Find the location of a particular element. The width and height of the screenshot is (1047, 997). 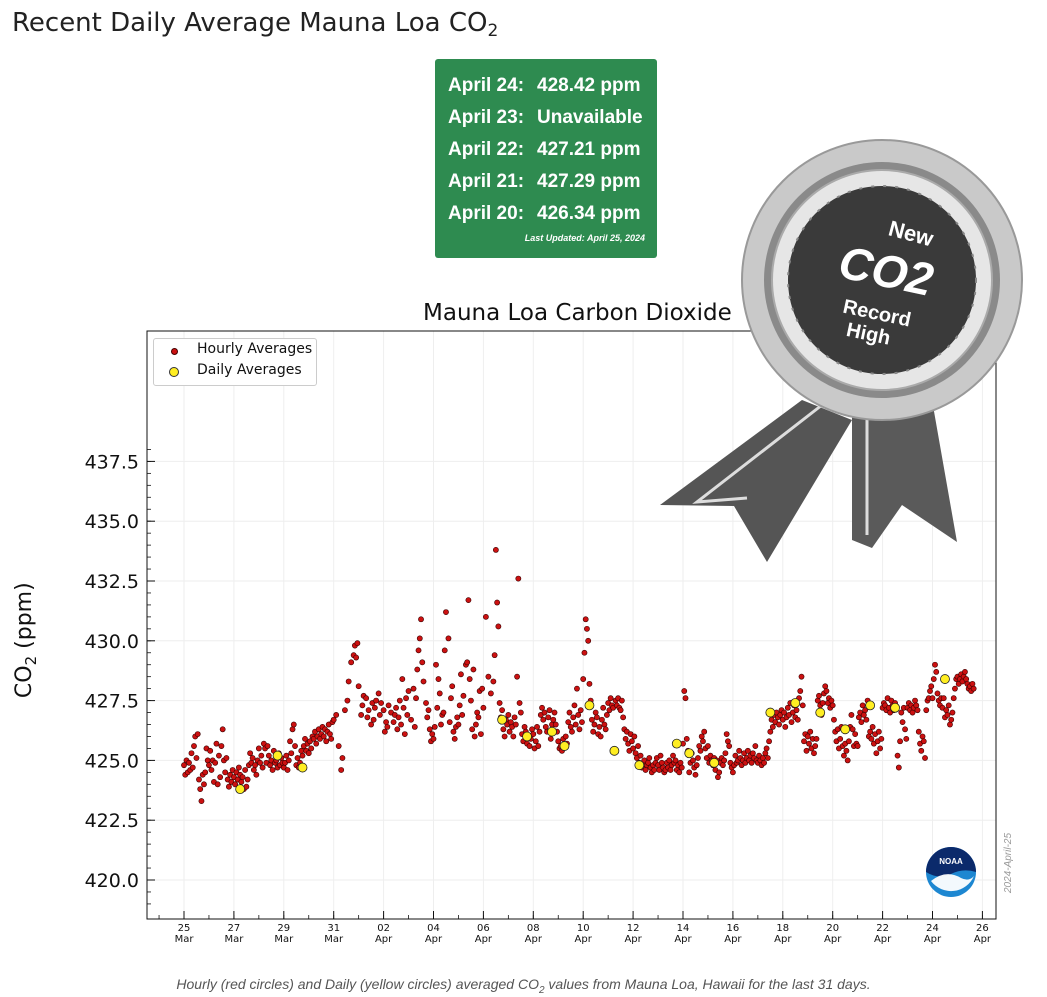

x-tick-label-day: 25 is located at coordinates (184, 928).